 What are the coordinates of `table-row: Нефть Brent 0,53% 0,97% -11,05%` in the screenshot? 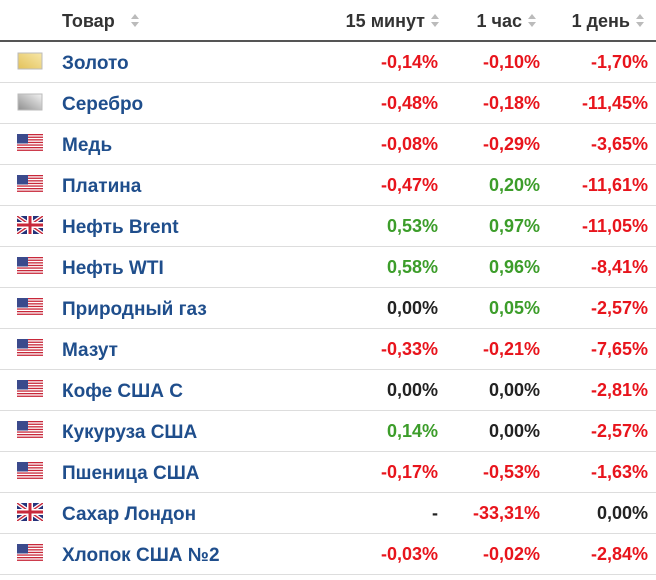 It's located at (328, 226).